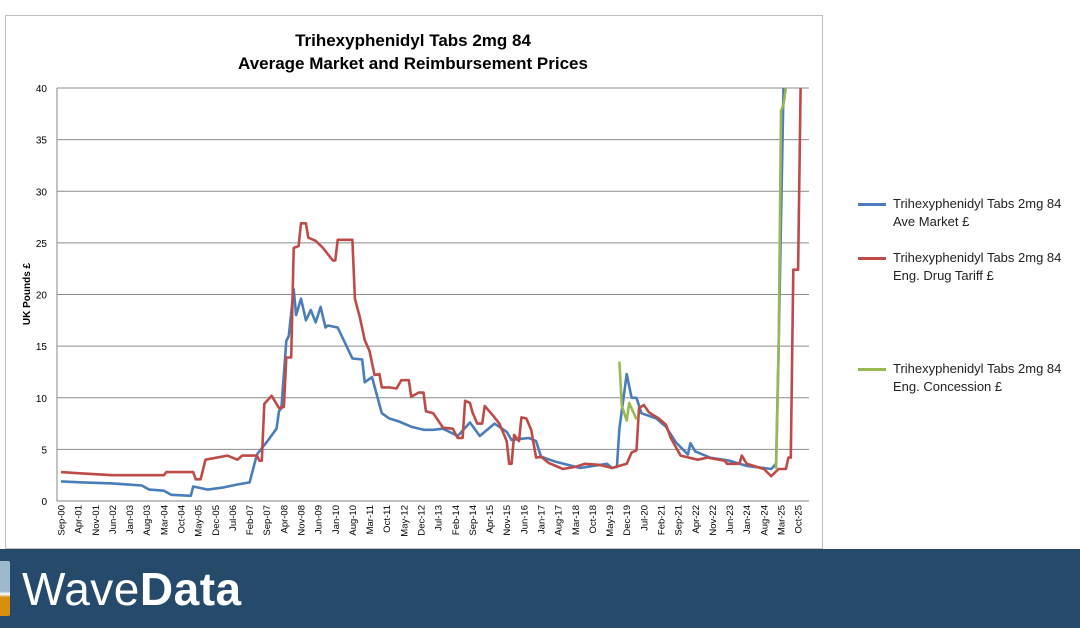 This screenshot has height=628, width=1080. What do you see at coordinates (764, 520) in the screenshot?
I see `x-tick-label: Aug-24` at bounding box center [764, 520].